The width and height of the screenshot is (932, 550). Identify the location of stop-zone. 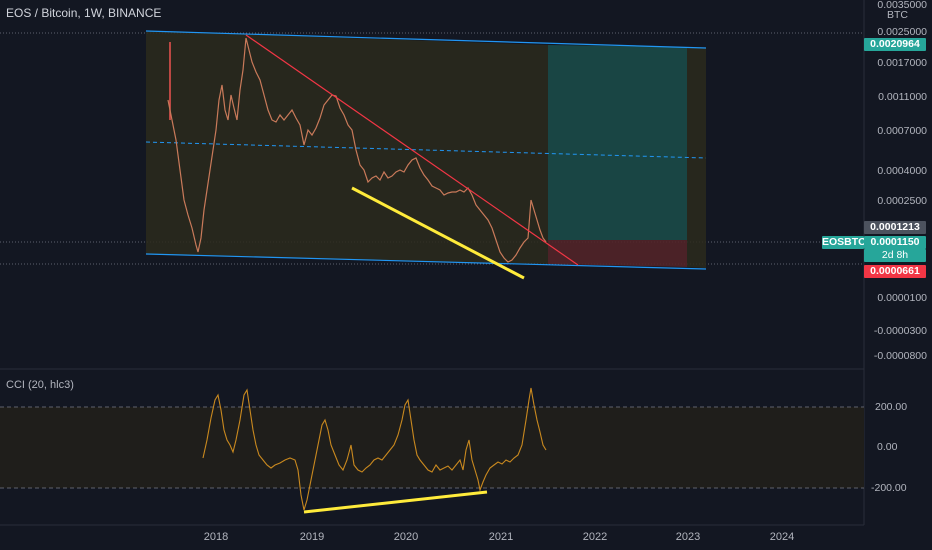
(617, 253).